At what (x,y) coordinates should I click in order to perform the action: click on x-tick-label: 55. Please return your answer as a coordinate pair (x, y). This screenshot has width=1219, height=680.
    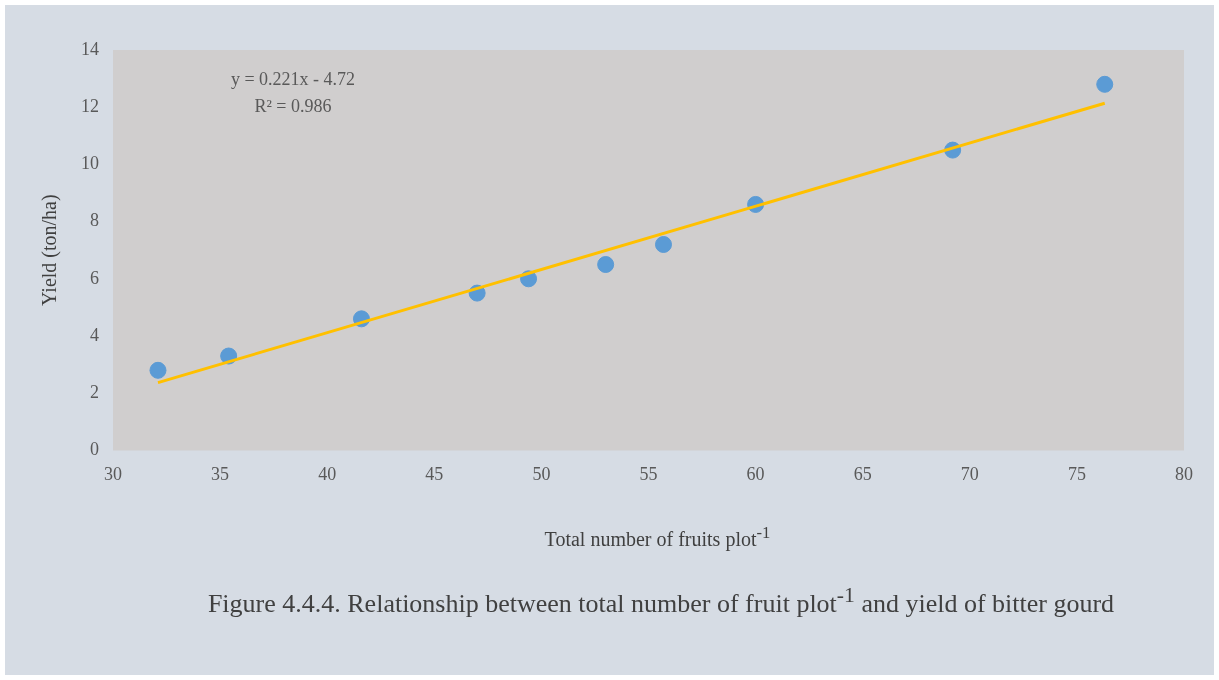
    Looking at the image, I should click on (648, 473).